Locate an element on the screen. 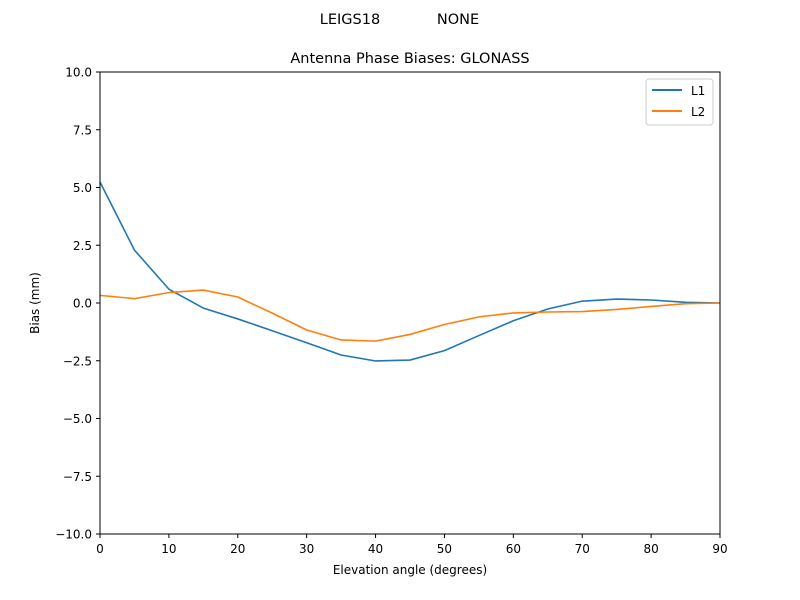 The width and height of the screenshot is (800, 600). x-tick-label: 20 is located at coordinates (237, 549).